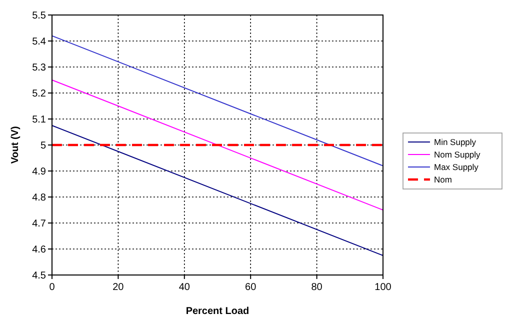  I want to click on y-tick-label: 5.5, so click(39, 16).